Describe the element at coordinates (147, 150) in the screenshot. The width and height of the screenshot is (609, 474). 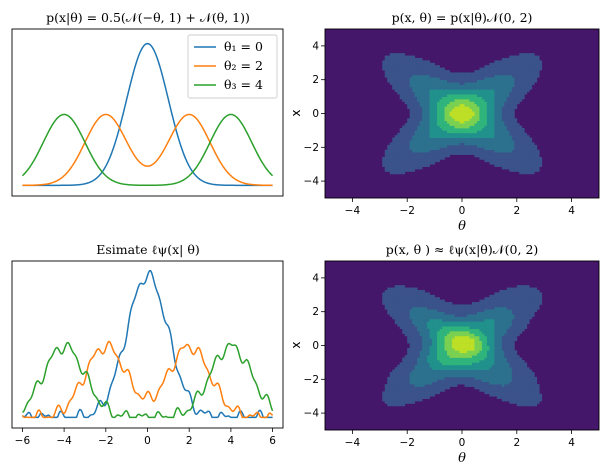
I see `p1-lines-line-theta4` at that location.